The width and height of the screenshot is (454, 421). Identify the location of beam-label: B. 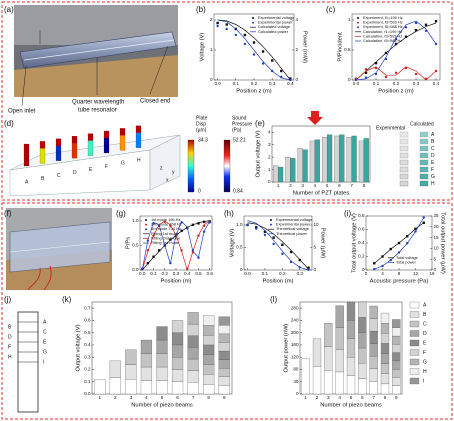
(10, 327).